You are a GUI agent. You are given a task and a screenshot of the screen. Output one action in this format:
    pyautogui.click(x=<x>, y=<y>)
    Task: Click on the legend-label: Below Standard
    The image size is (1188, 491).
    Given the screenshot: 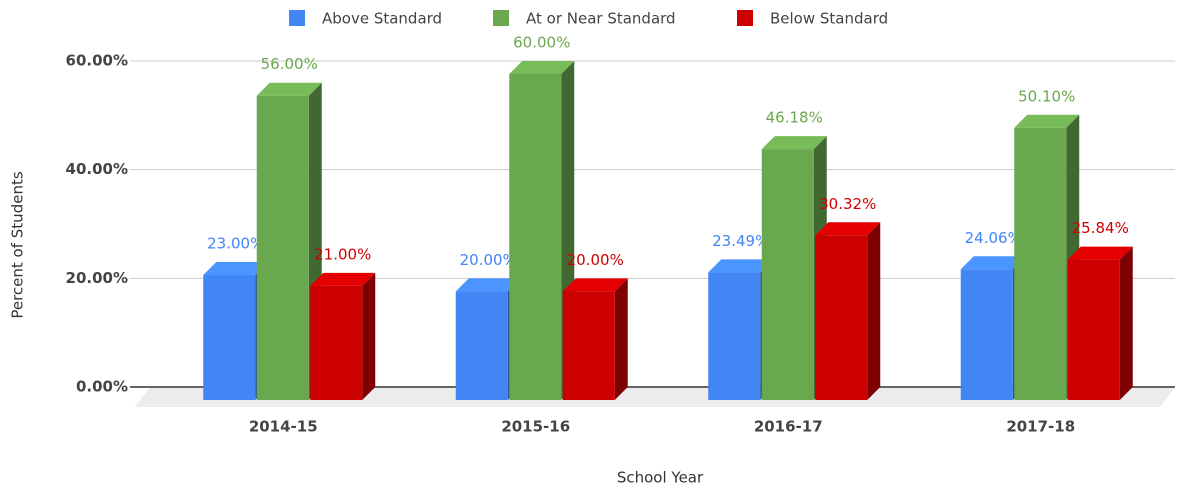 What is the action you would take?
    pyautogui.click(x=829, y=19)
    